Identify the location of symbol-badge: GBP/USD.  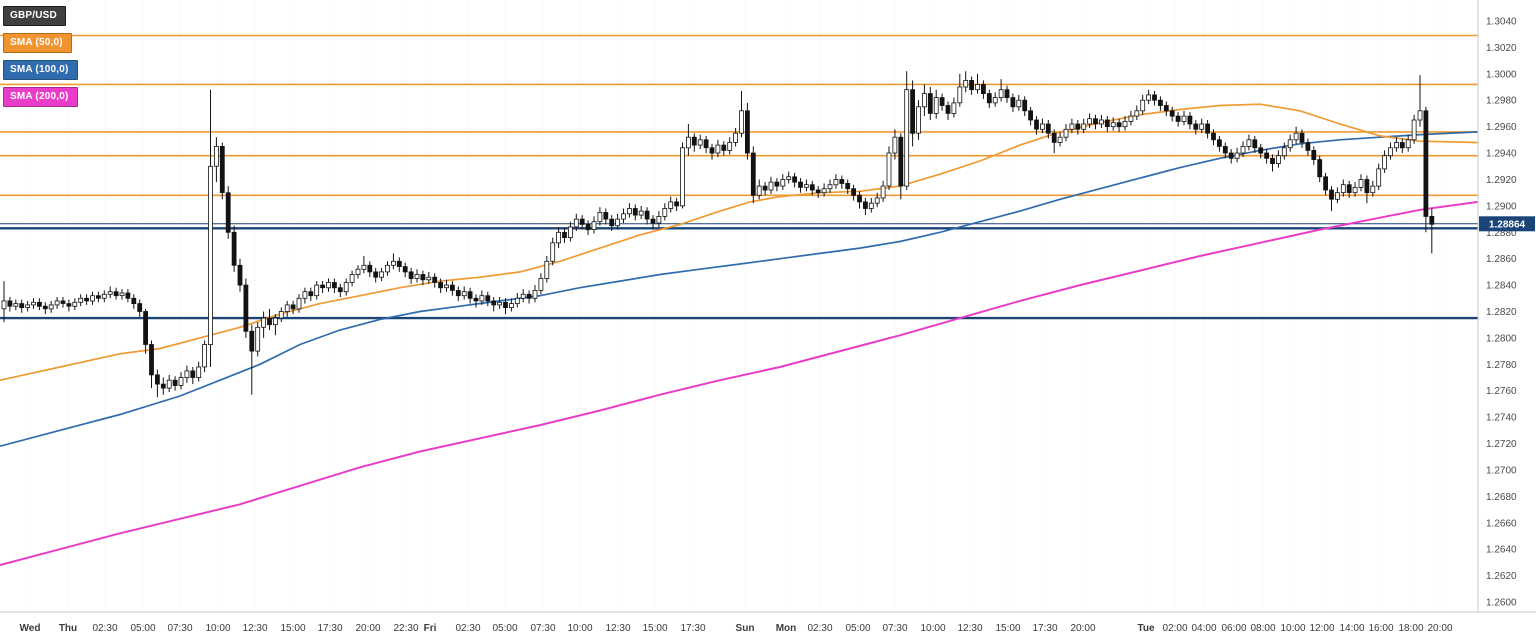
(34, 16).